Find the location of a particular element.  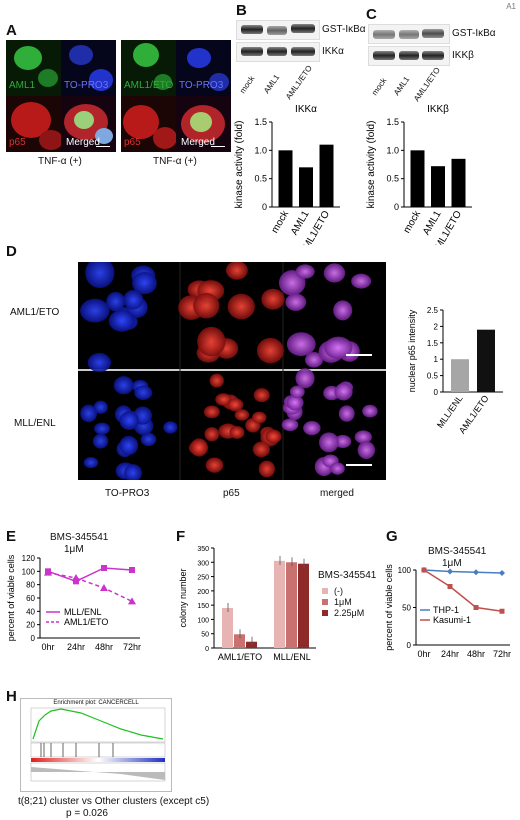

panel-b-y-tick-label: 1.0 is located at coordinates (260, 150).